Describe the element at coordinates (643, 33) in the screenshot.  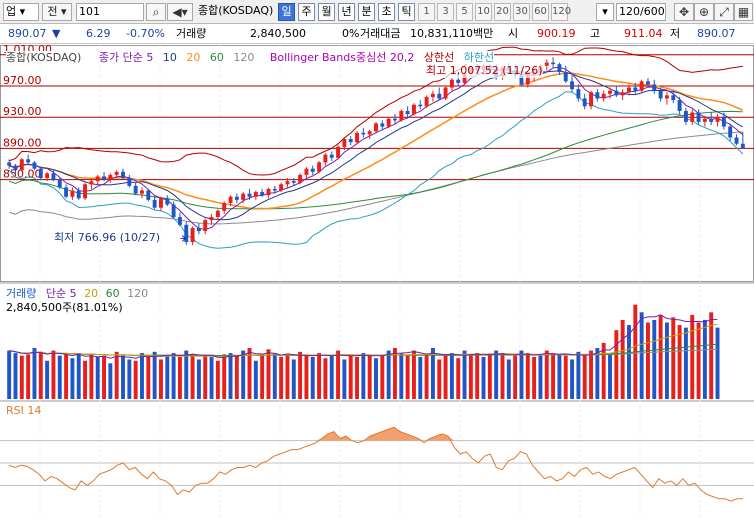
I see `high-value: 911.04` at that location.